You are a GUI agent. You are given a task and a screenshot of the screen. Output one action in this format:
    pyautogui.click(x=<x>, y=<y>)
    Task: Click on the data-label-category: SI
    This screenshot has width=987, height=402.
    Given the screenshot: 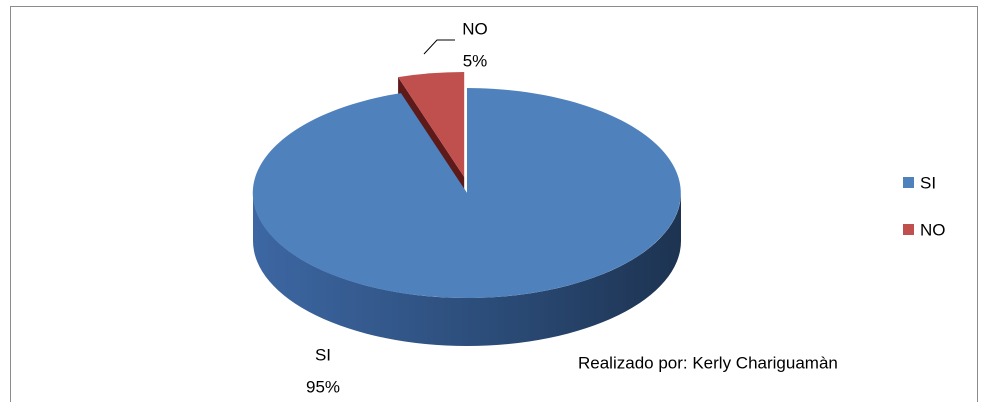 What is the action you would take?
    pyautogui.click(x=323, y=354)
    